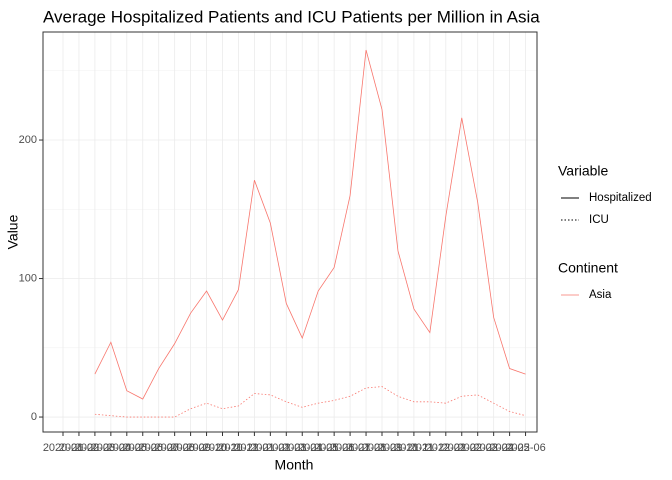  I want to click on legend-label: ICU, so click(599, 220).